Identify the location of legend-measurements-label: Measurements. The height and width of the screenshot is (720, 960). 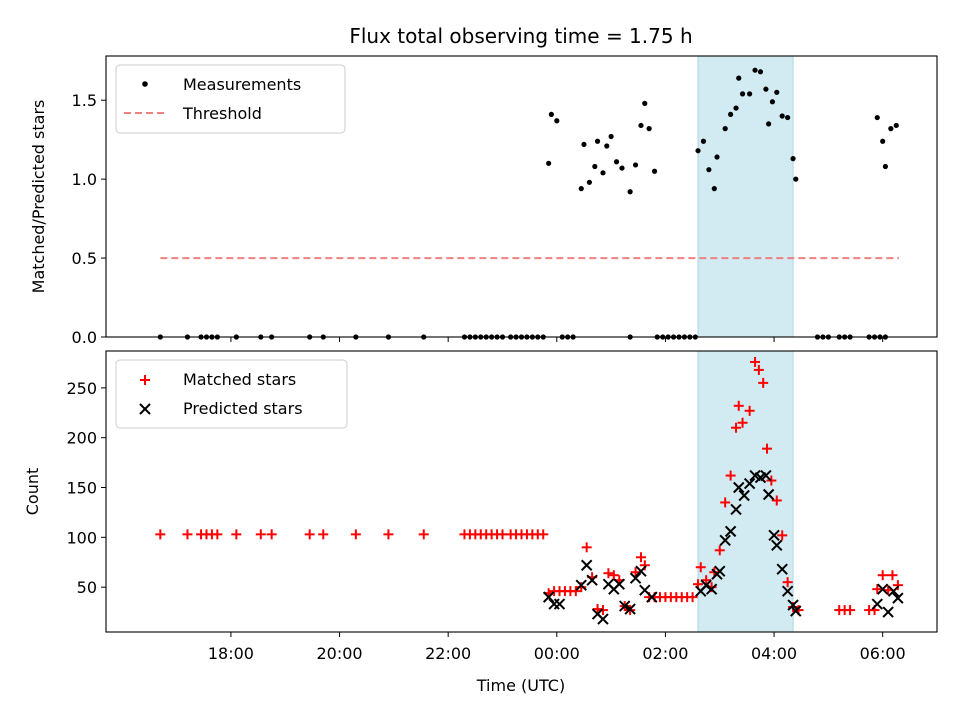
(242, 84).